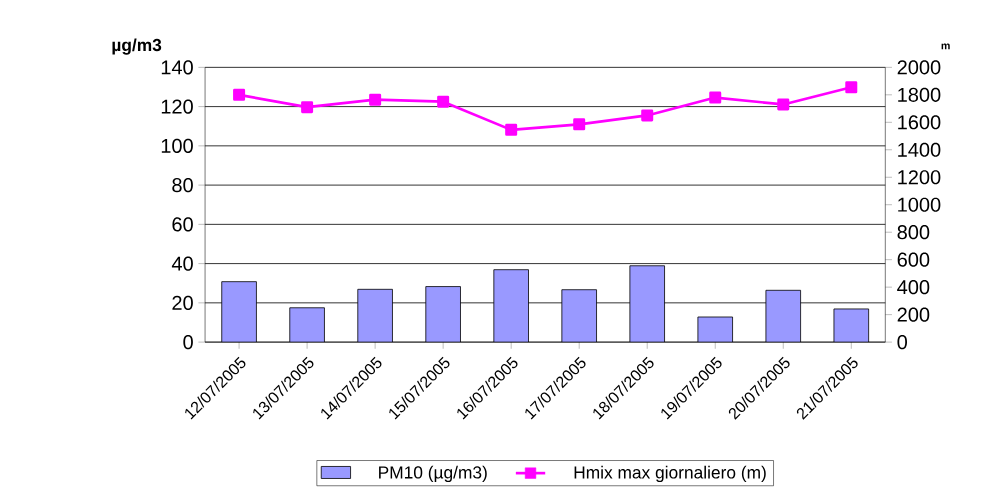 This screenshot has width=1003, height=488. I want to click on y2-tick-label: 2000, so click(919, 67).